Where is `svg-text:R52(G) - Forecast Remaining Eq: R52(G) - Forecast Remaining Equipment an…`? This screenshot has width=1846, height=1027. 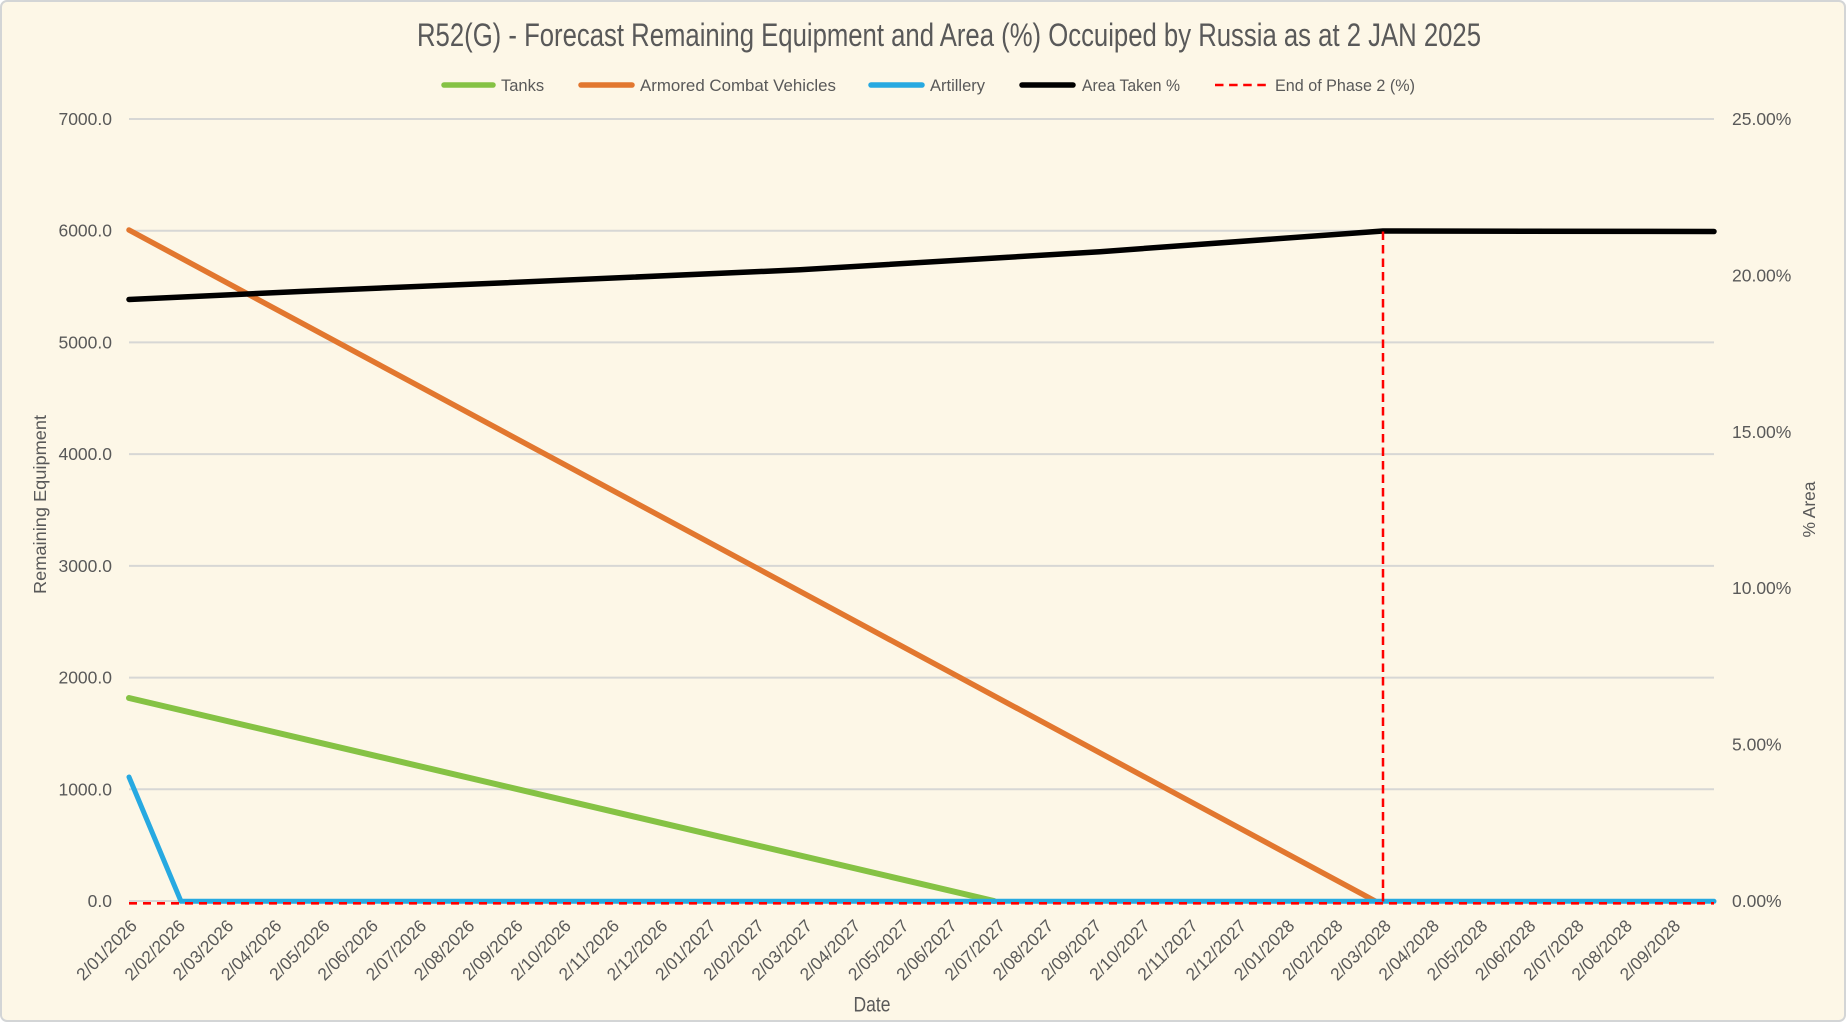
svg-text:R52(G) - Forecast Remaining Eq: R52(G) - Forecast Remaining Equipment an… is located at coordinates (949, 35).